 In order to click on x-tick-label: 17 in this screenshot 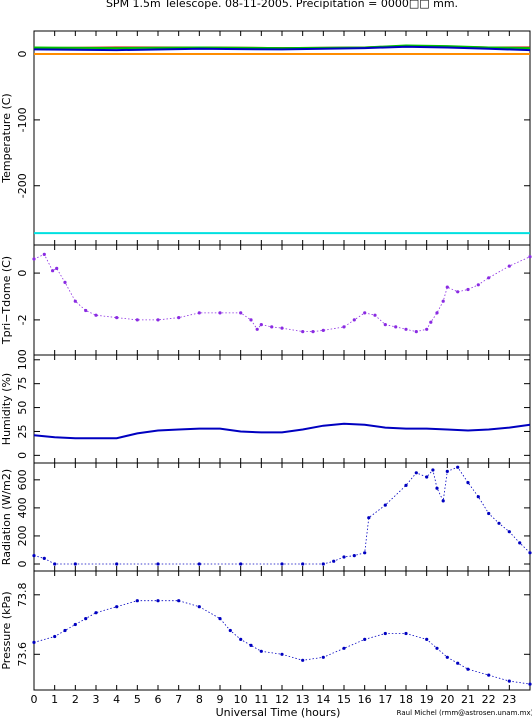, I will do `click(385, 699)`.